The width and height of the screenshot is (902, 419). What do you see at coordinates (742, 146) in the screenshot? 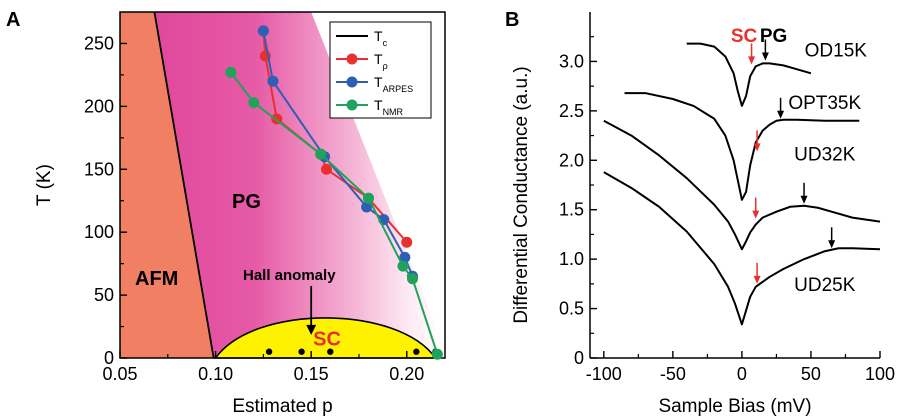
I see `curve-OPT35K` at bounding box center [742, 146].